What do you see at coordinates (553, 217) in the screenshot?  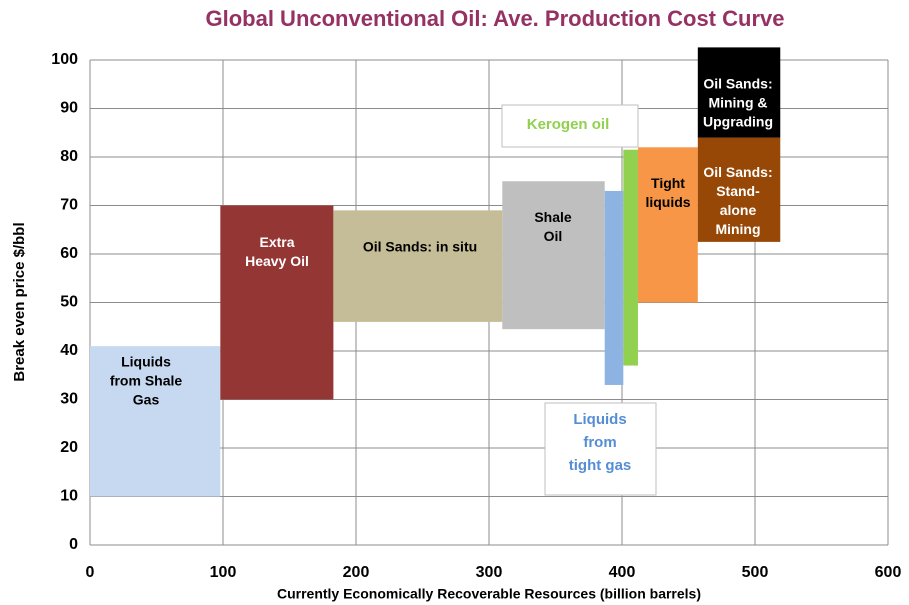 I see `block-label: Shale` at bounding box center [553, 217].